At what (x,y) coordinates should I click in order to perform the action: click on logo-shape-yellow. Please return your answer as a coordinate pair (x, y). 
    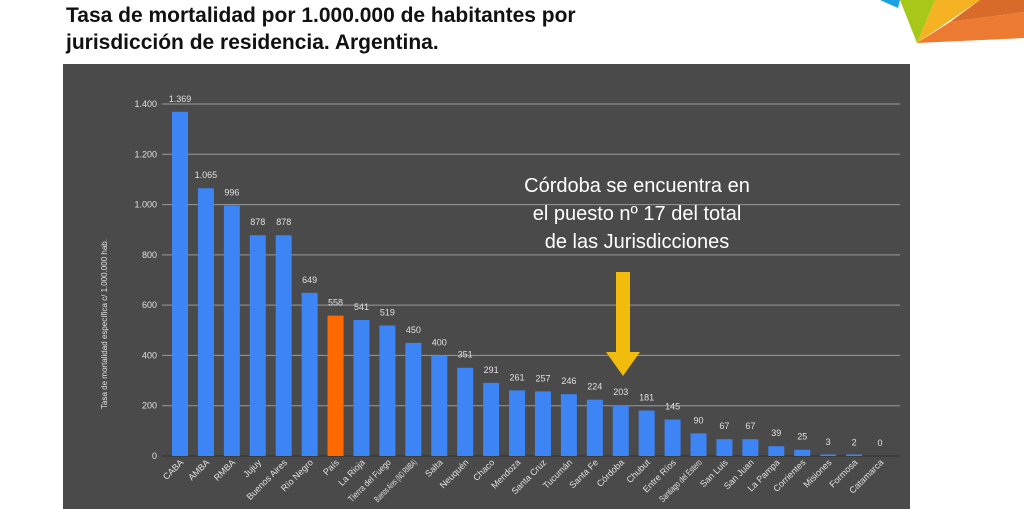
    Looking at the image, I should click on (948, 21).